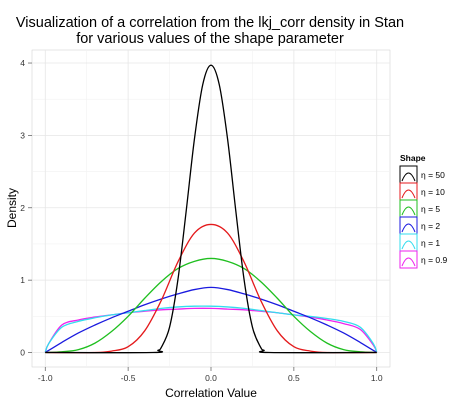 The width and height of the screenshot is (474, 406). I want to click on x-axis: -1.0 -0.5 0.0 0.5 1.0, so click(210, 375).